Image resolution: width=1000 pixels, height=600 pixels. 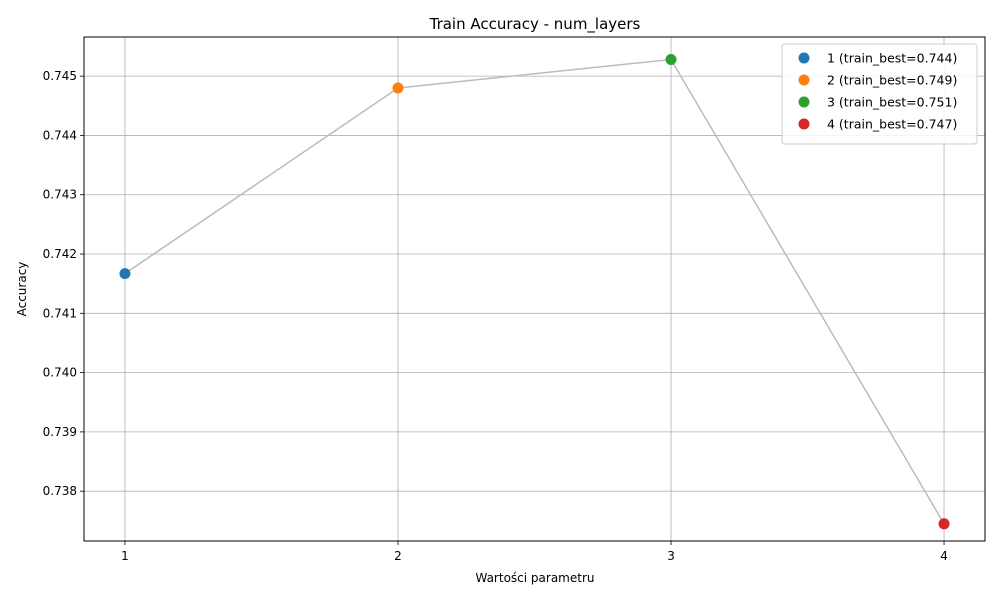 What do you see at coordinates (892, 102) in the screenshot?
I see `legend-label: 3 (train_best=0.751)` at bounding box center [892, 102].